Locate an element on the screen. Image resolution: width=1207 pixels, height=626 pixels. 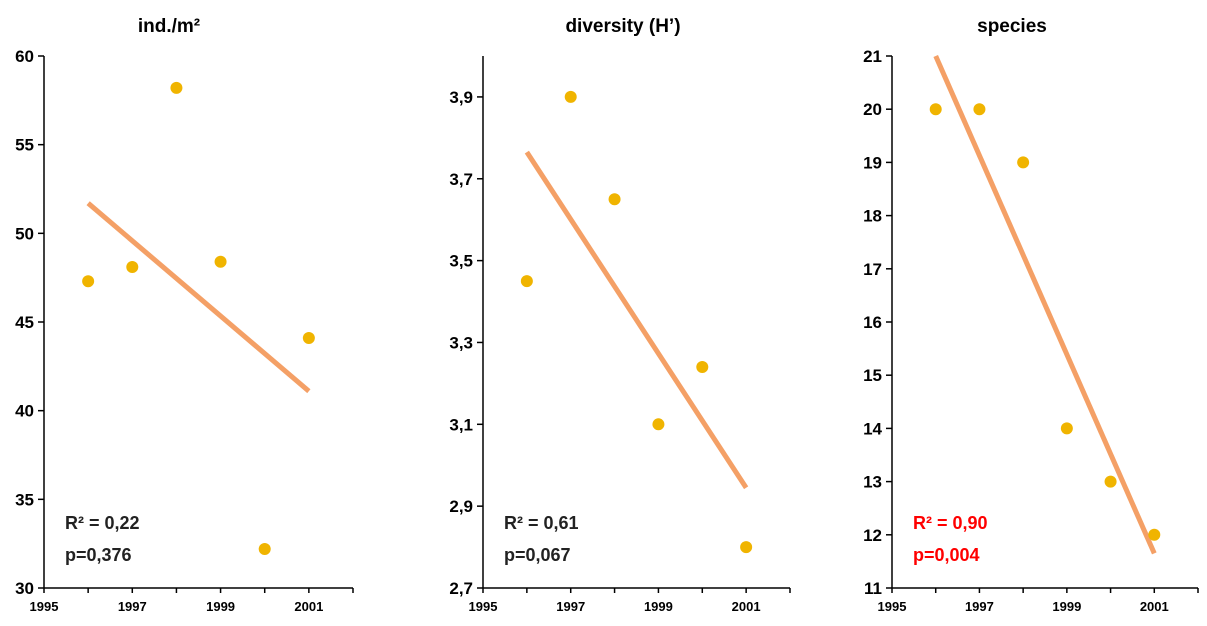
y-tick-label: 60 is located at coordinates (24, 56).